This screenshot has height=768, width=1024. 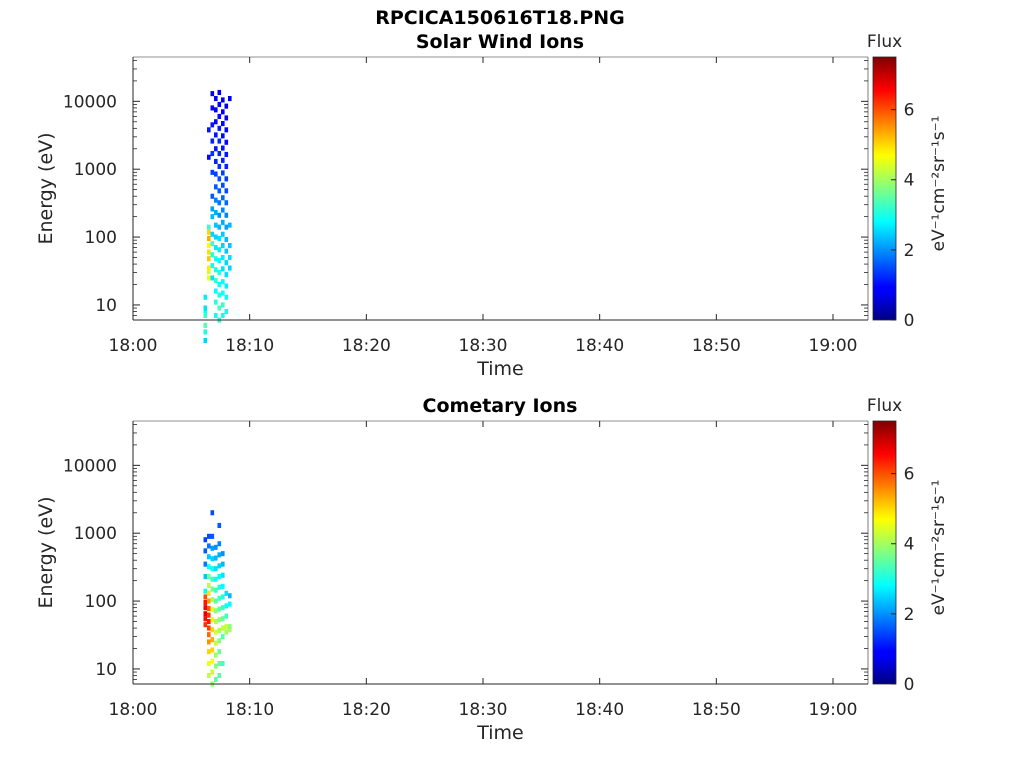 I want to click on y-tick-label: 100, so click(x=101, y=602).